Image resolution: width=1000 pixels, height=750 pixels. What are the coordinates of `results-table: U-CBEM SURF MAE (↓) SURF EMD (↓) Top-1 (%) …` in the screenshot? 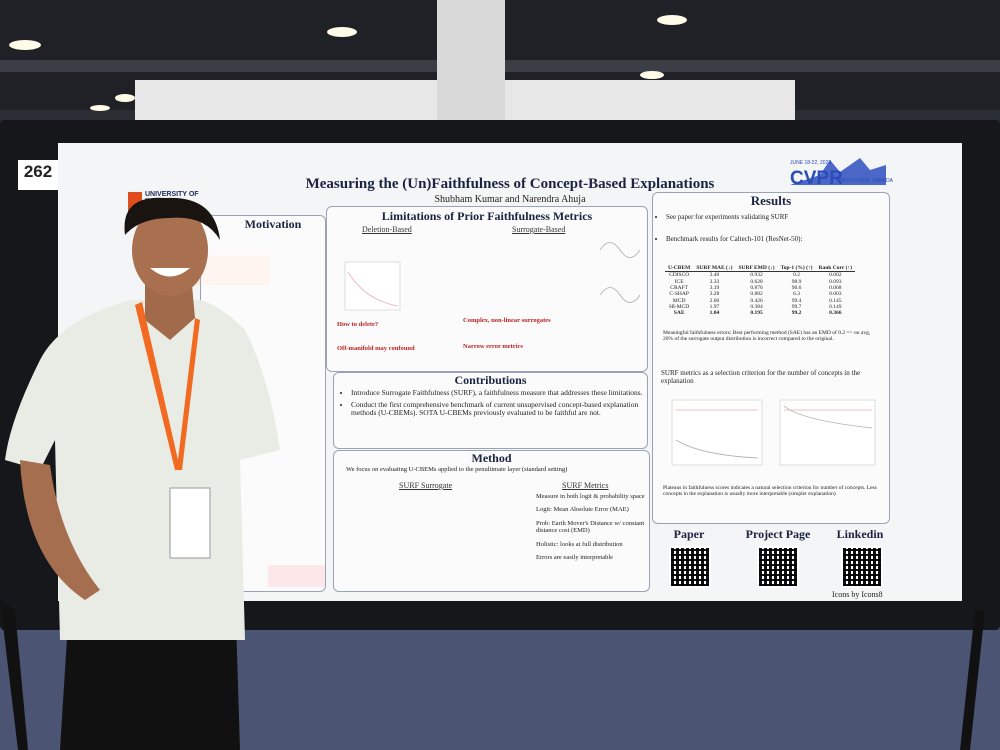 It's located at (760, 291).